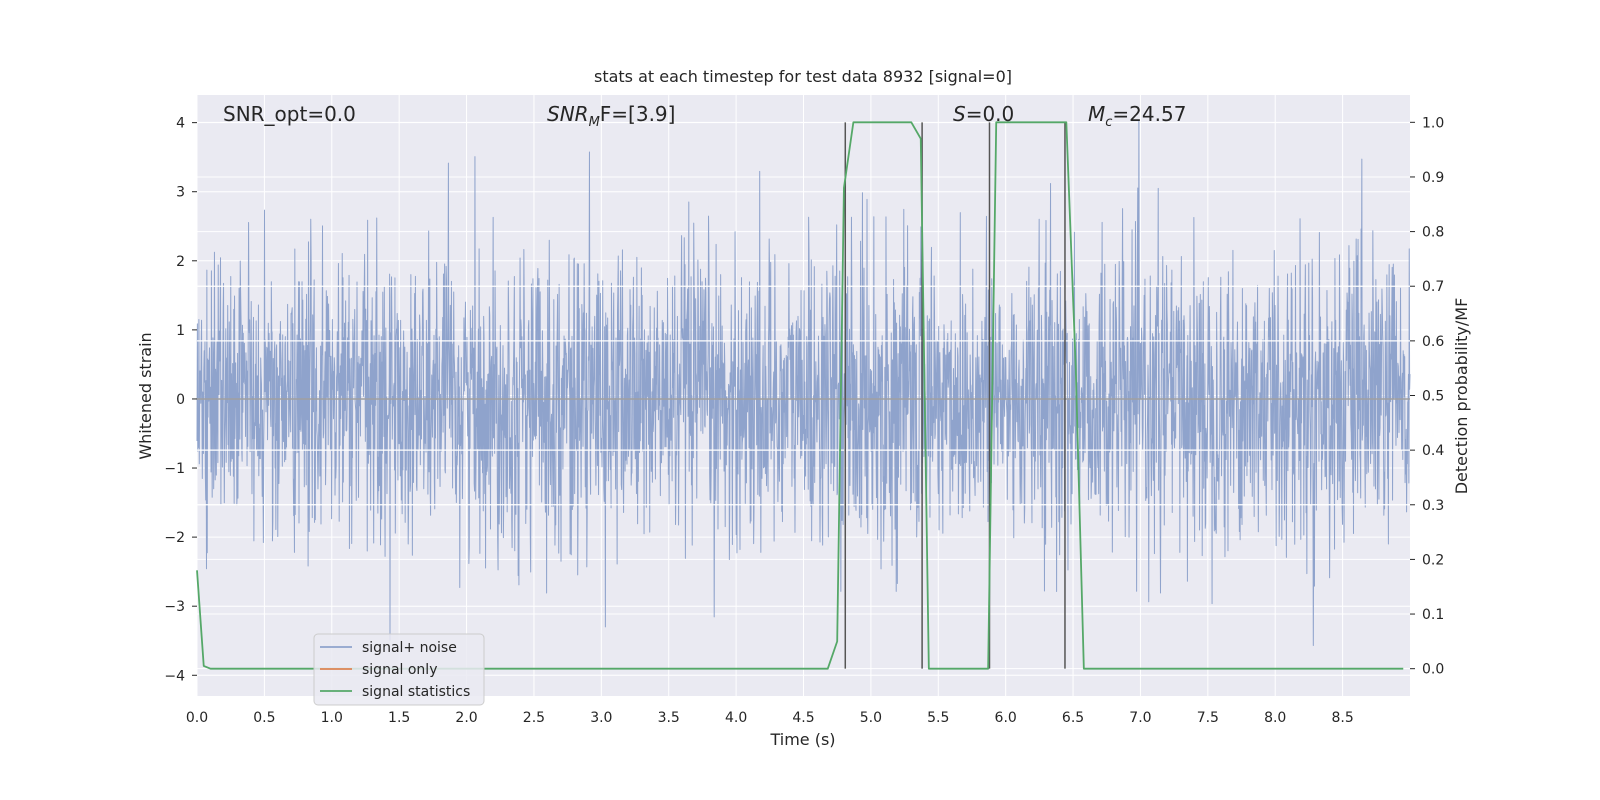 The height and width of the screenshot is (800, 1600). Describe the element at coordinates (1073, 718) in the screenshot. I see `x-tick-label: 6.5` at that location.